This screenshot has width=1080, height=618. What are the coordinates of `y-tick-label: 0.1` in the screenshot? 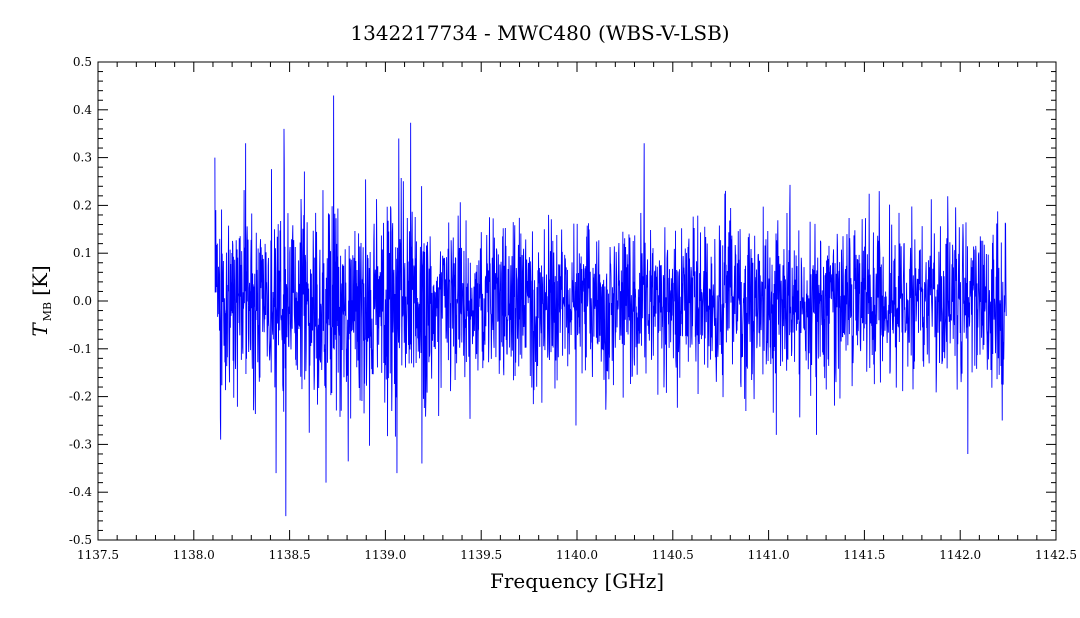 It's located at (82, 253).